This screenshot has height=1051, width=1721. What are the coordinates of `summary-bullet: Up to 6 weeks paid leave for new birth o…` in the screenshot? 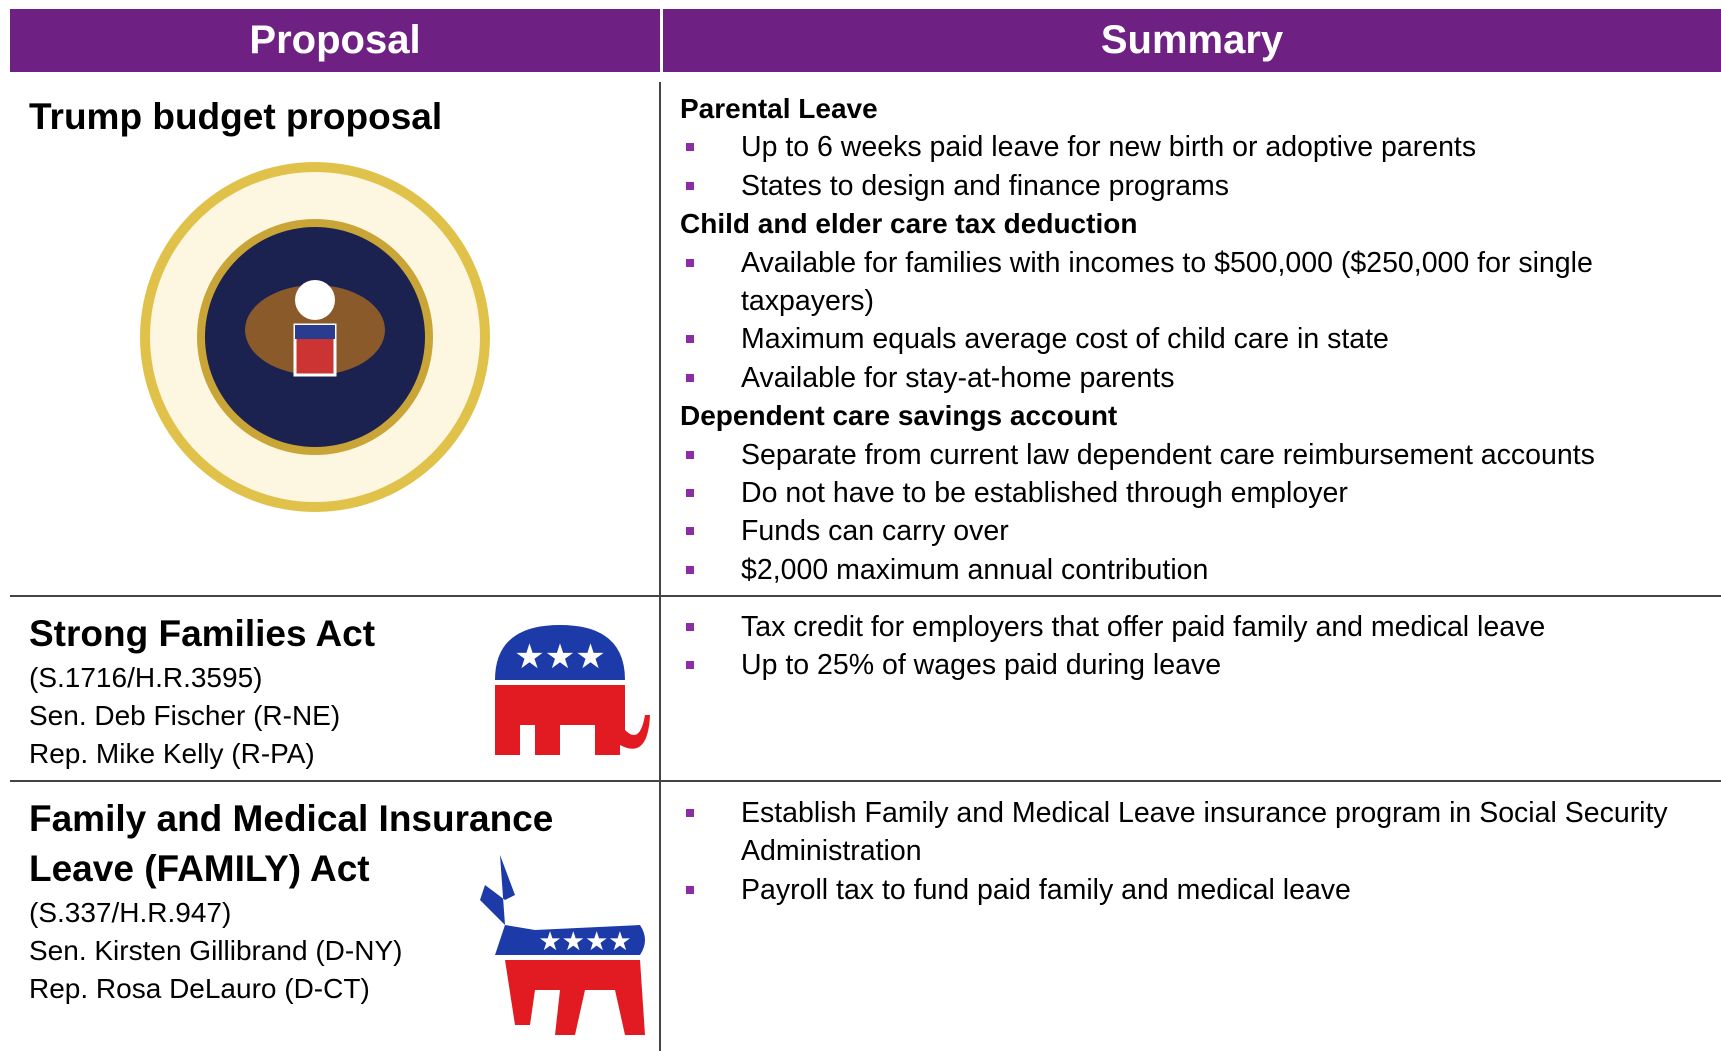 It's located at (1197, 147).